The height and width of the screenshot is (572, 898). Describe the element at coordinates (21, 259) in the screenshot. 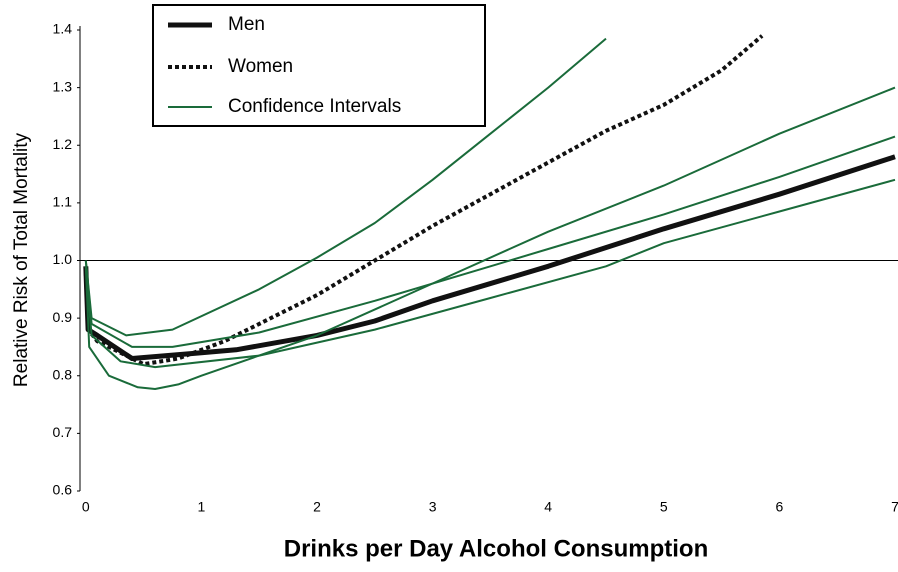

I see `y-axis-label: Relative Risk of Total Mortality` at that location.